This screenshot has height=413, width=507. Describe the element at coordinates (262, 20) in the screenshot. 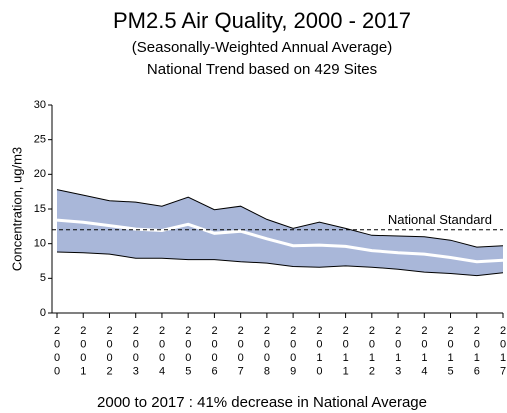

I see `chart-title: PM2.5 Air Quality, 2000 - 2017` at that location.